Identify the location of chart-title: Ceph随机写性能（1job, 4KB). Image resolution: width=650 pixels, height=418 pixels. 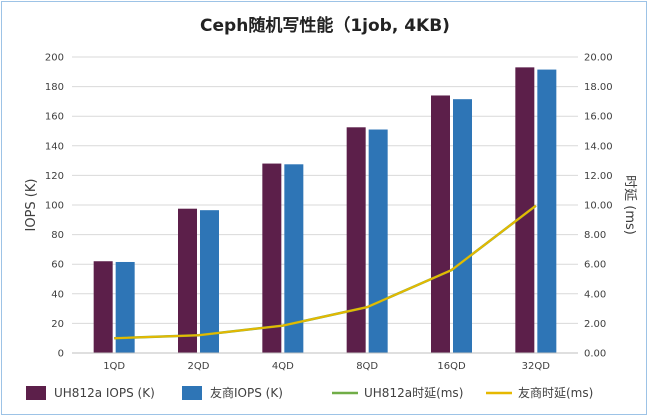
(325, 25).